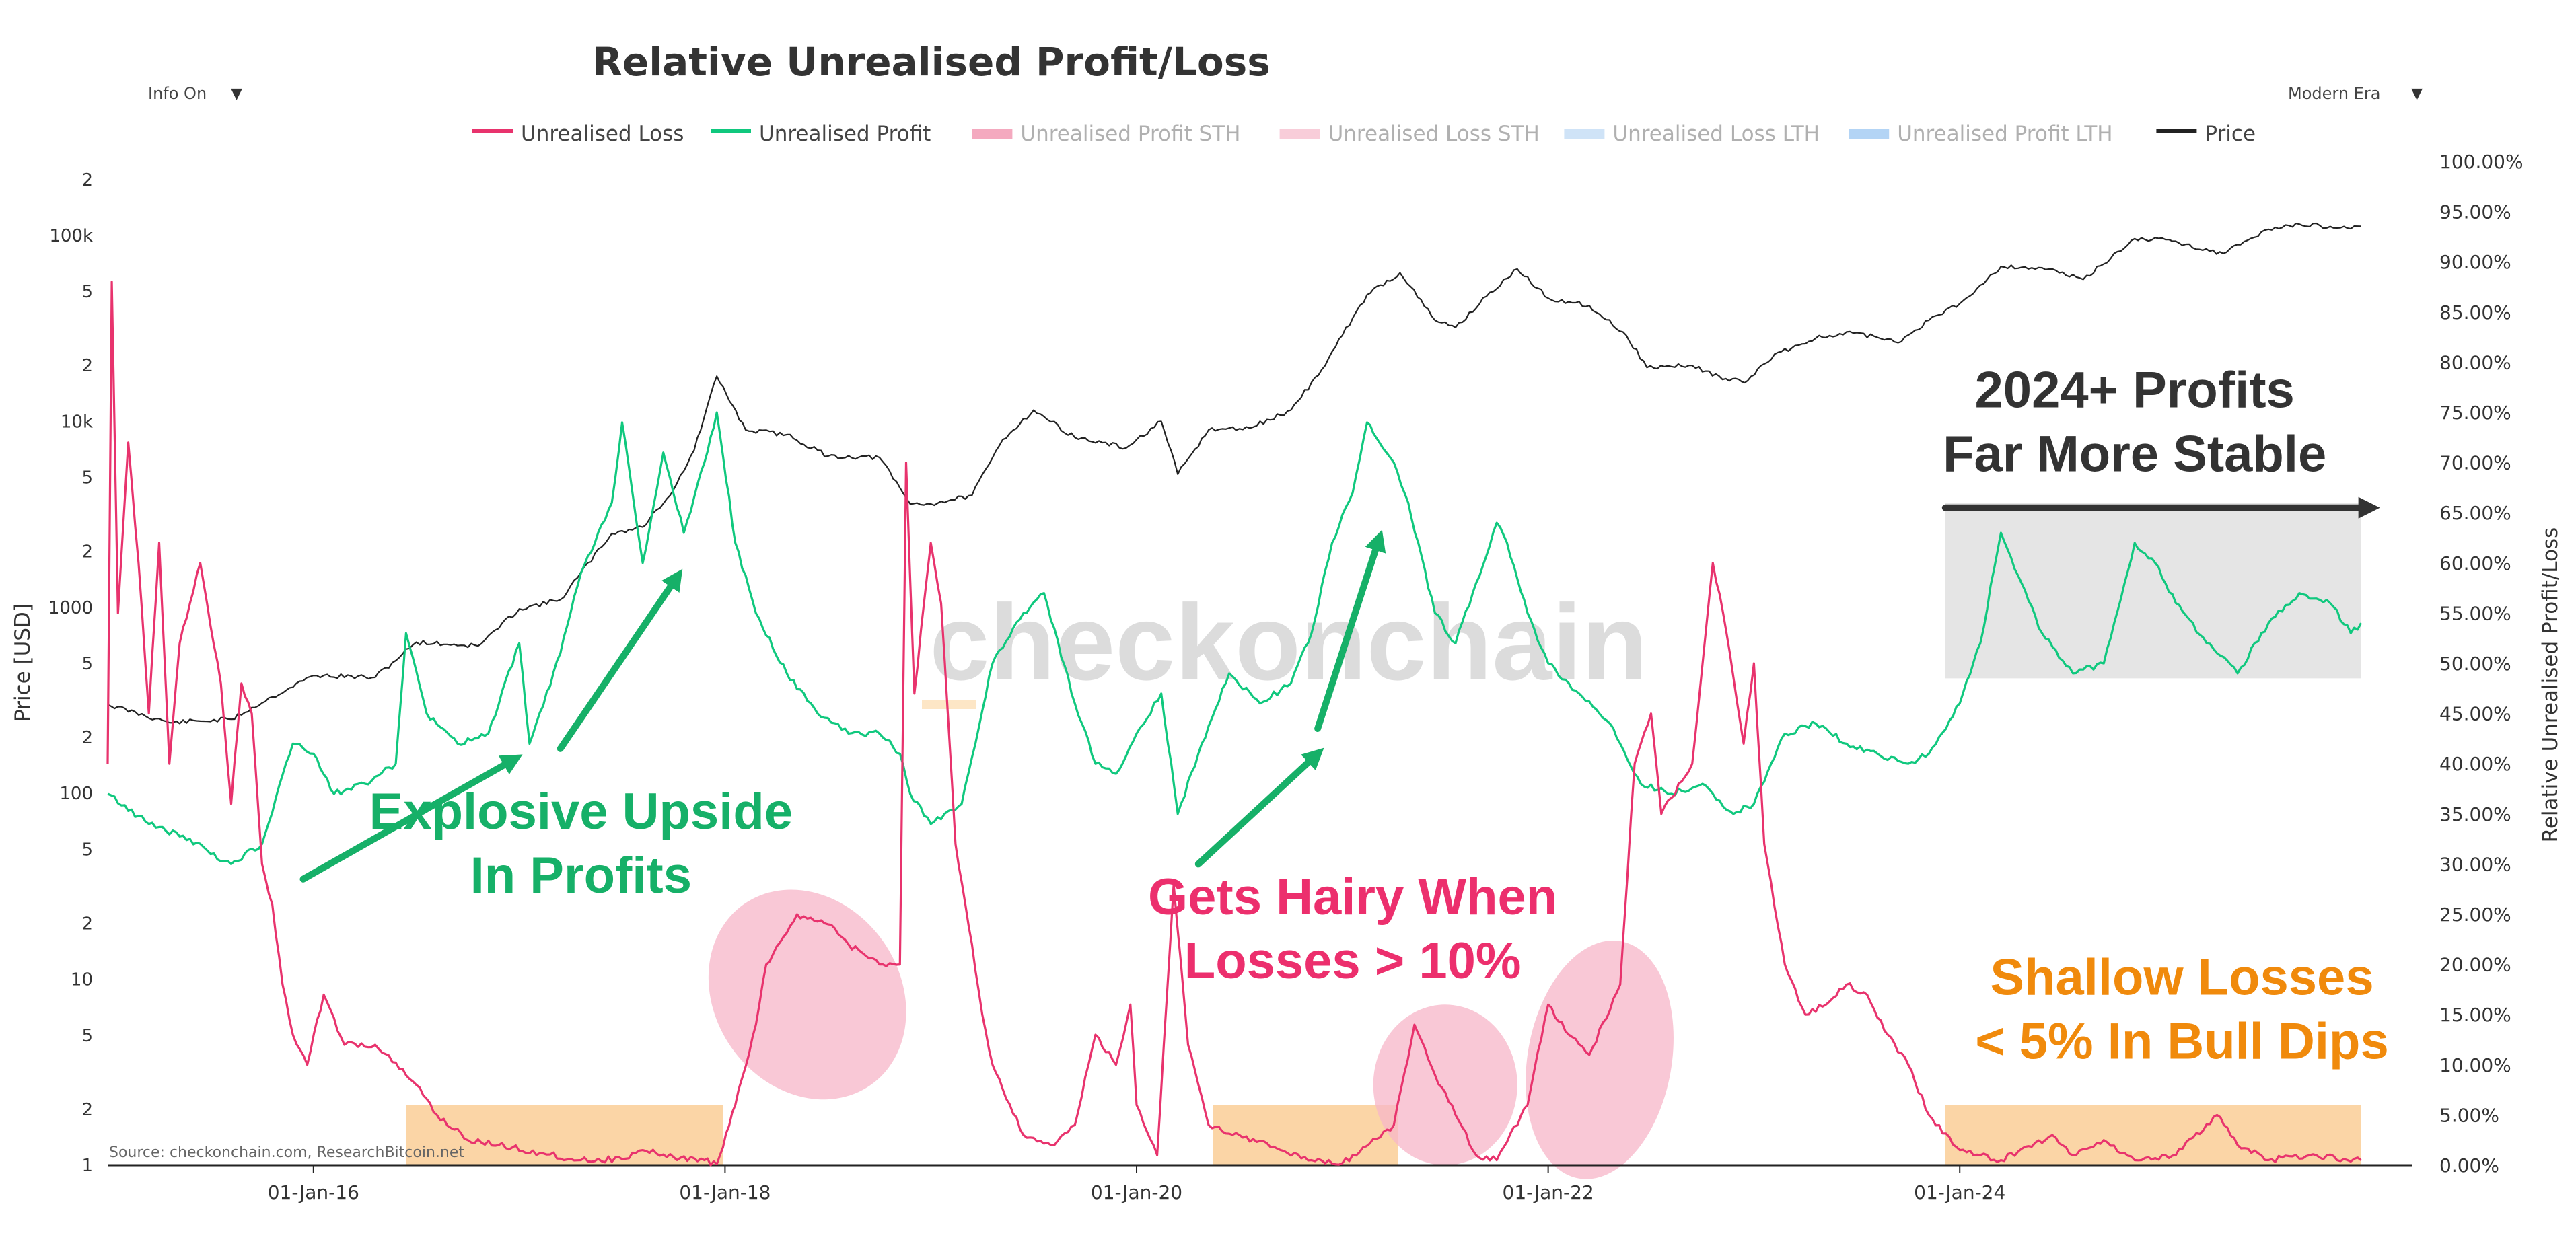  I want to click on y-right-tick-label: 10.00%, so click(2475, 1065).